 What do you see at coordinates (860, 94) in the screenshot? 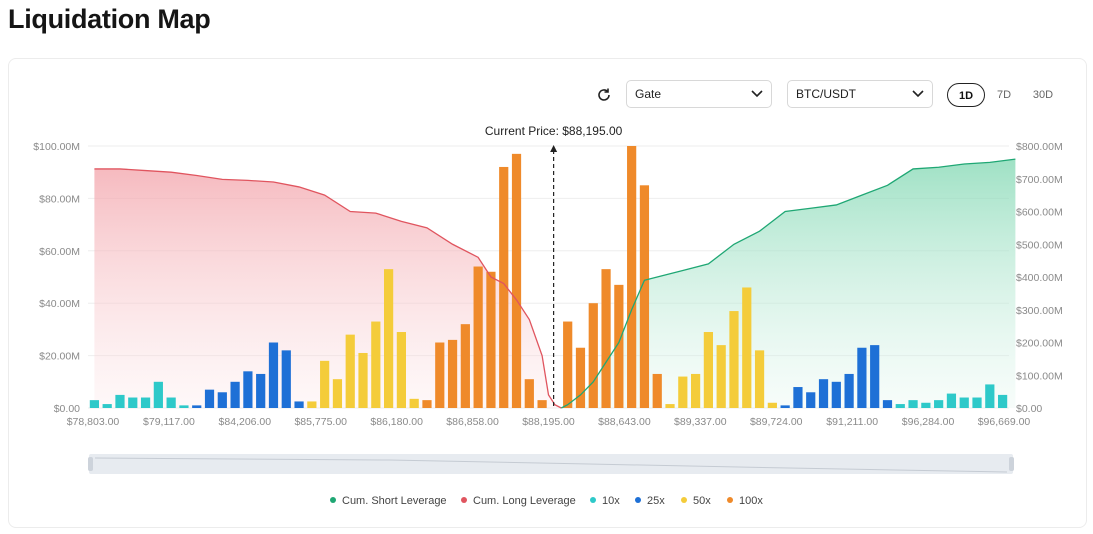
I see `pair-select: BTC/USDT` at bounding box center [860, 94].